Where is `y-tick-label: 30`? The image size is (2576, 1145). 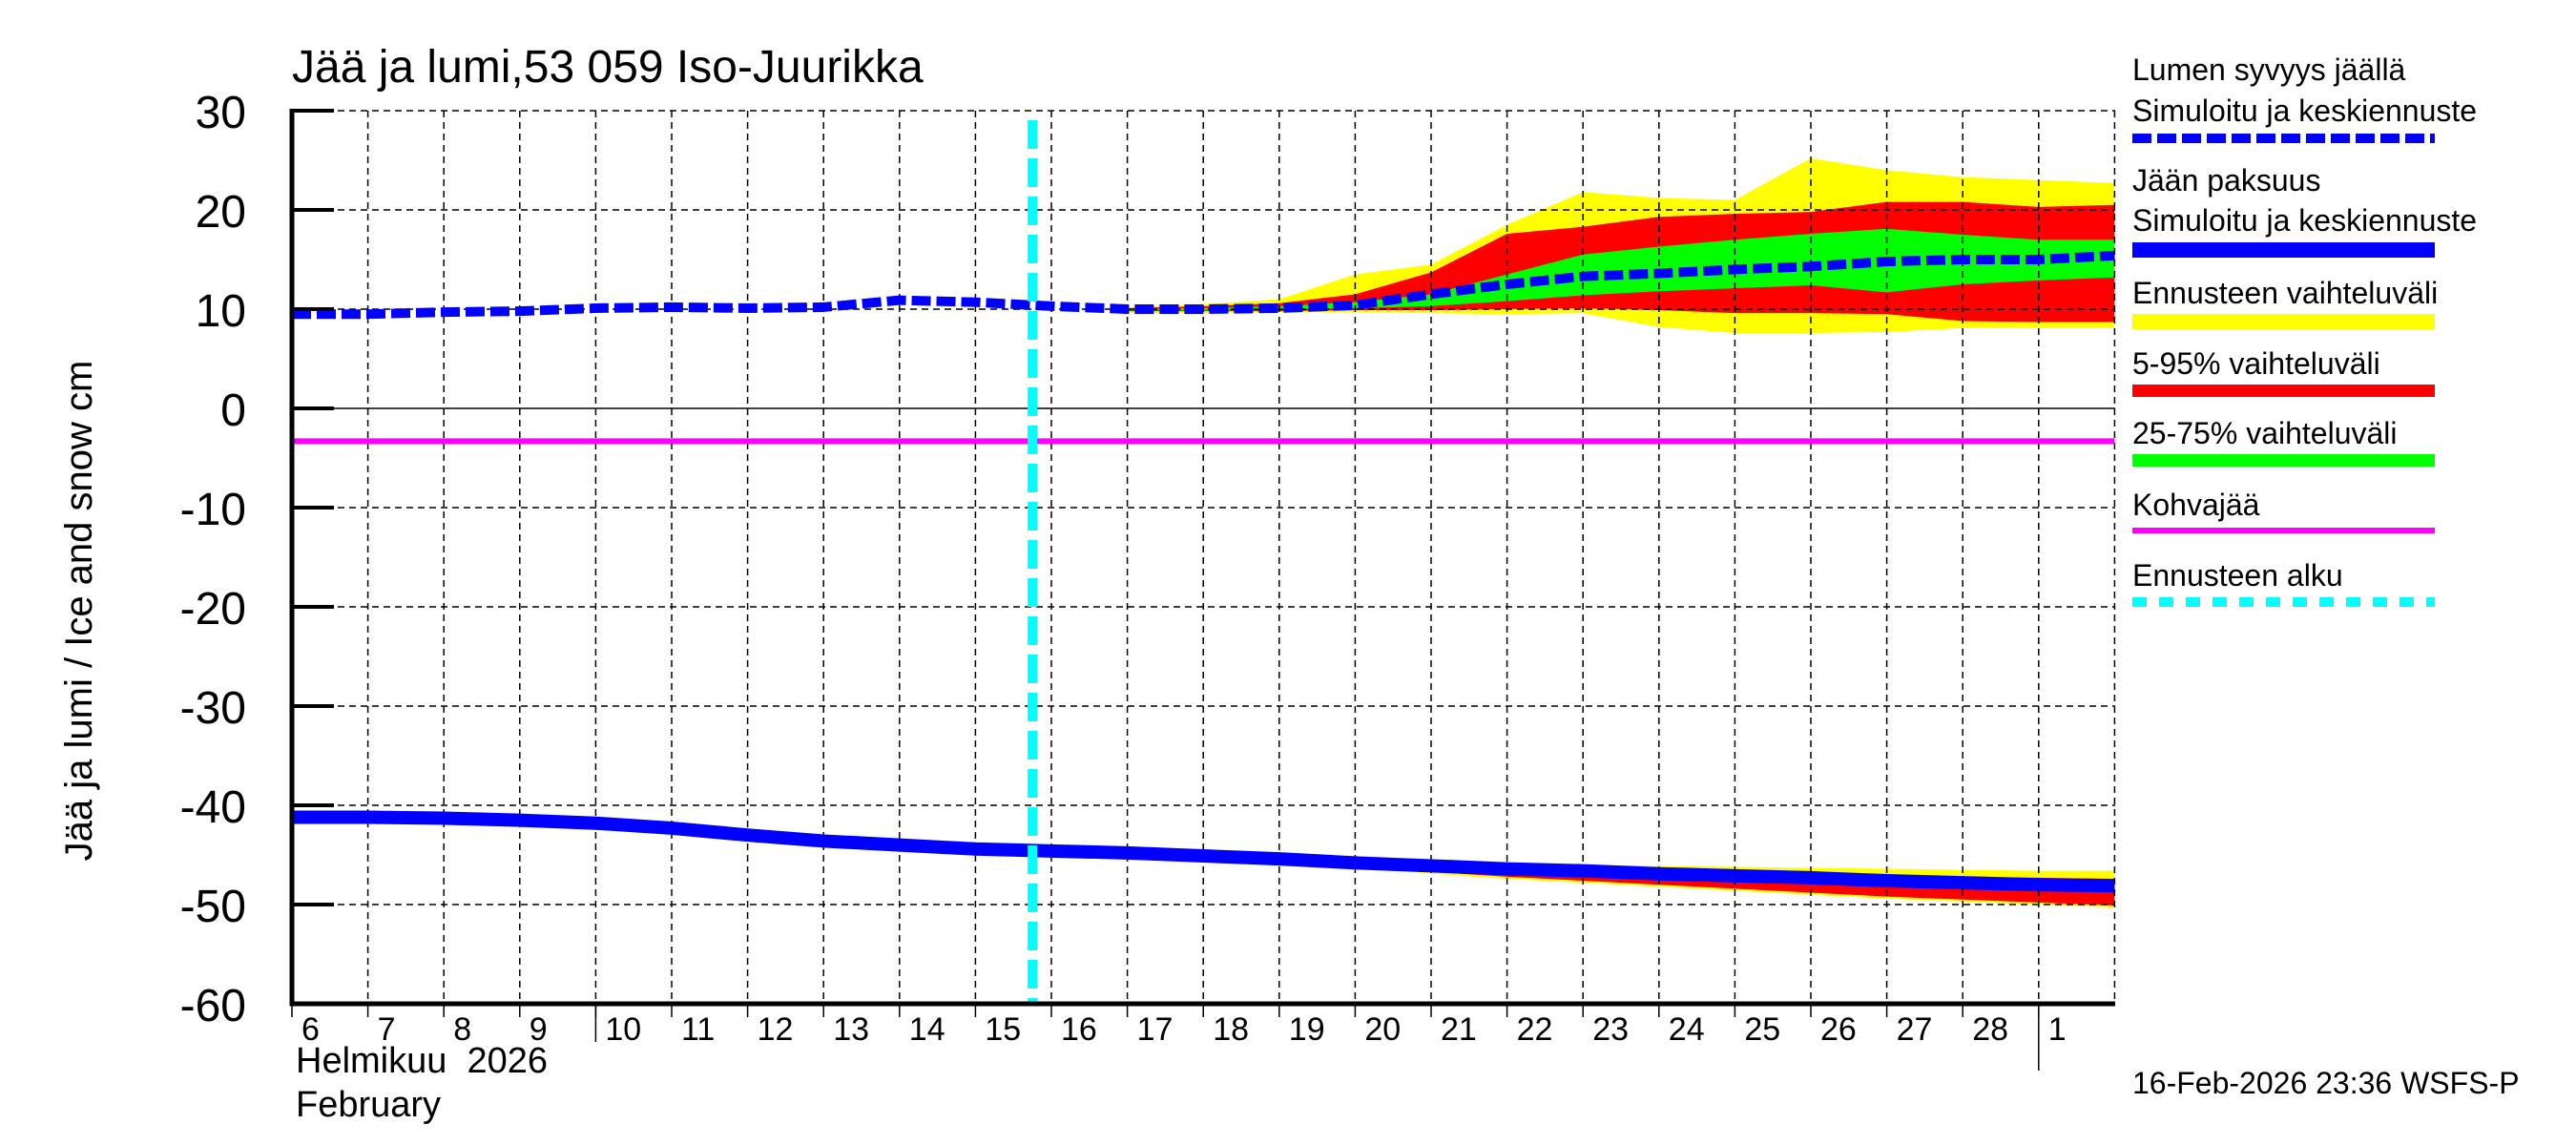
y-tick-label: 30 is located at coordinates (221, 113).